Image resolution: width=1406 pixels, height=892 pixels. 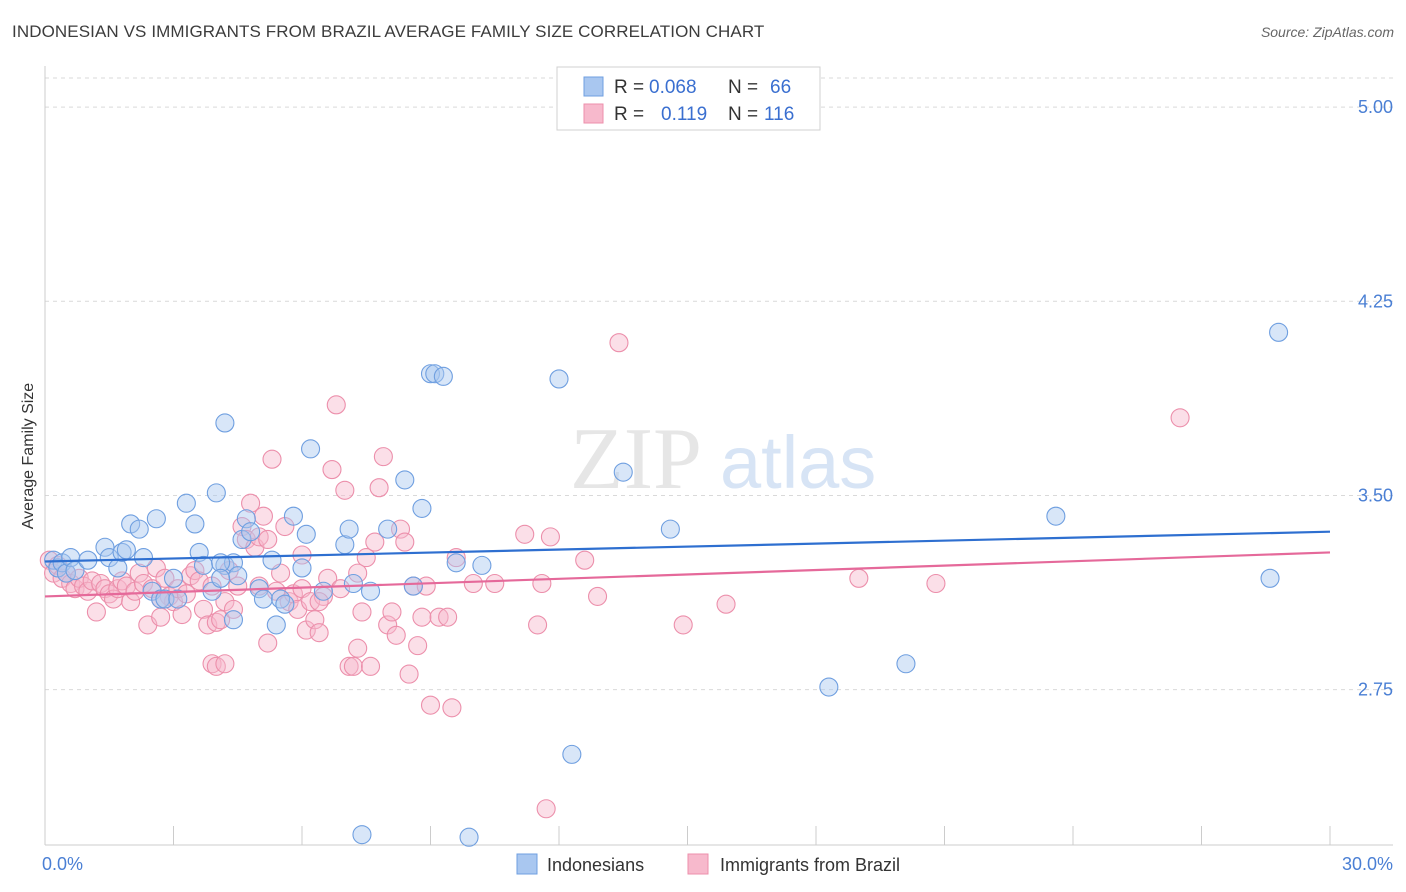 I want to click on watermark-atlas: atlas, so click(x=798, y=462).